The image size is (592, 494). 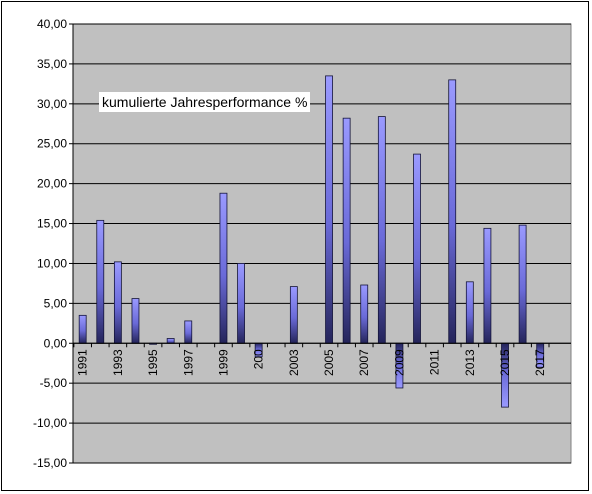 What do you see at coordinates (452, 211) in the screenshot?
I see `bar-2012` at bounding box center [452, 211].